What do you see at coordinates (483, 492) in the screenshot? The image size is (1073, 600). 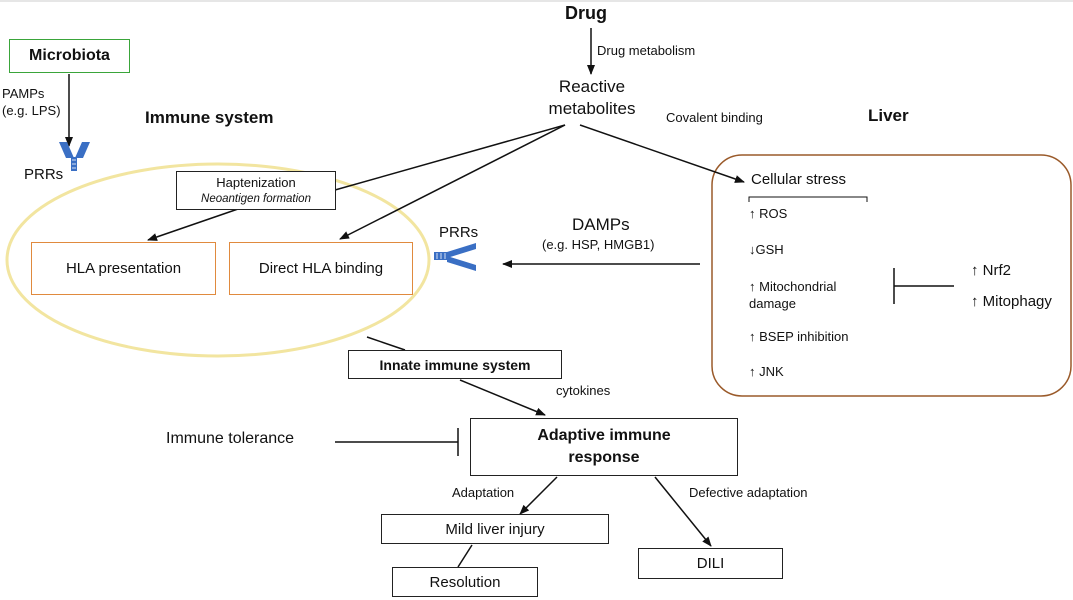 I see `adaptation-label: Adaptation` at bounding box center [483, 492].